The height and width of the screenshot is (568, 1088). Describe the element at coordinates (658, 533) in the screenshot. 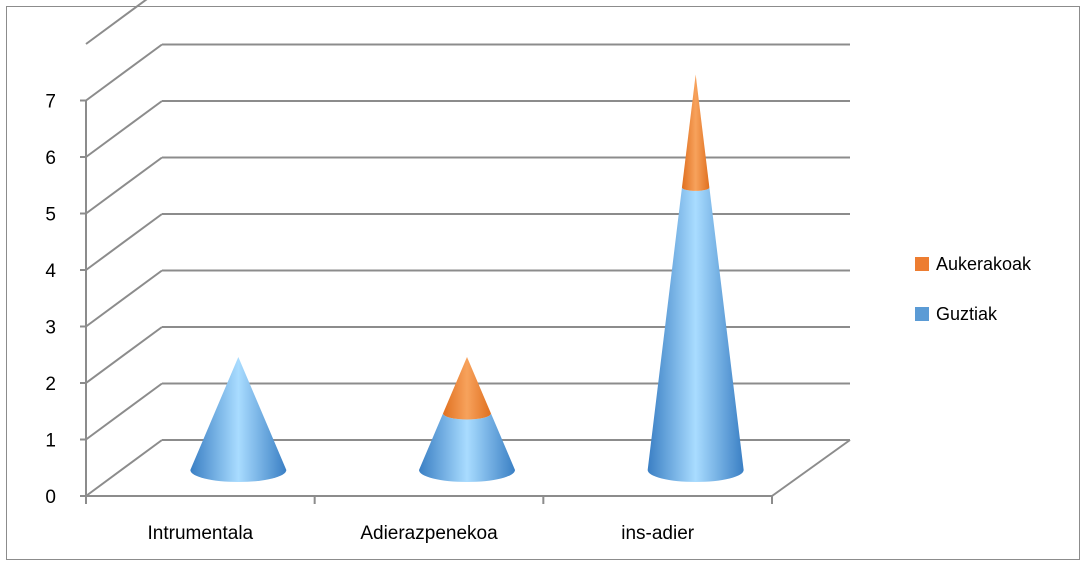

I see `x-tick-label: ins-adier` at that location.